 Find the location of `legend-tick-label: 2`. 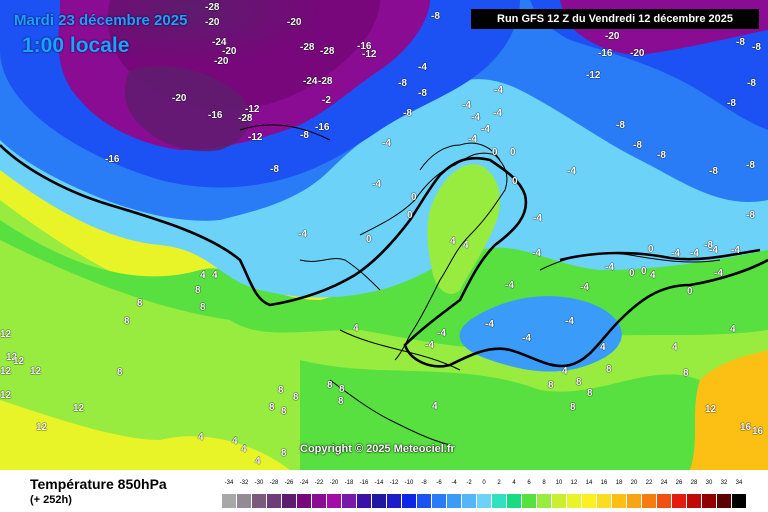

legend-tick-label: 2 is located at coordinates (499, 483).